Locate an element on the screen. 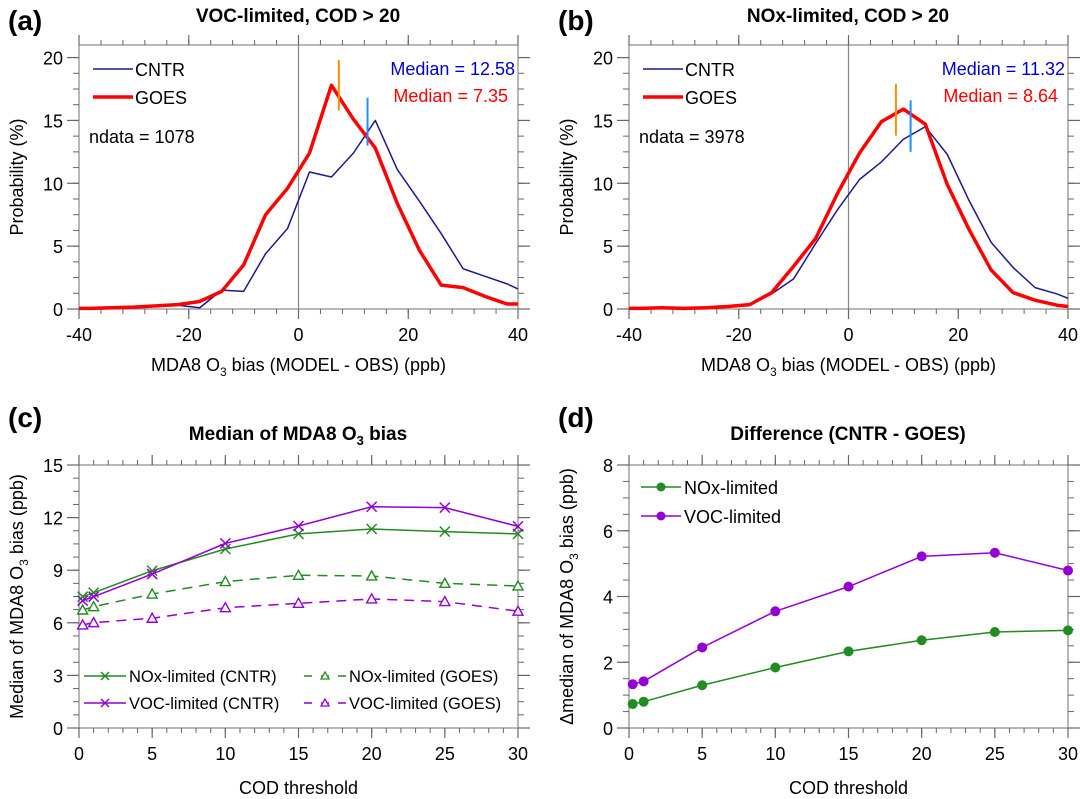  legend: NOx-limited VOC-limited is located at coordinates (711, 502).